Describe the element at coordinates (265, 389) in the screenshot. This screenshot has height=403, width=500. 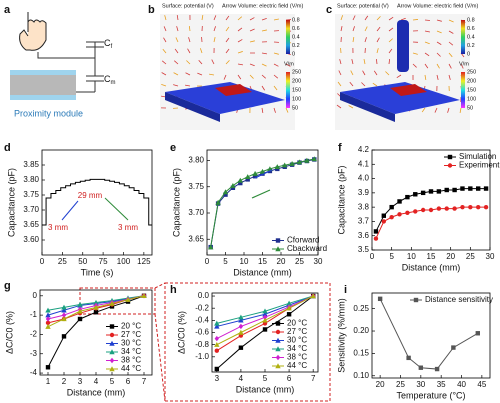
I see `x-axis-label: Distance (mm)` at that location.